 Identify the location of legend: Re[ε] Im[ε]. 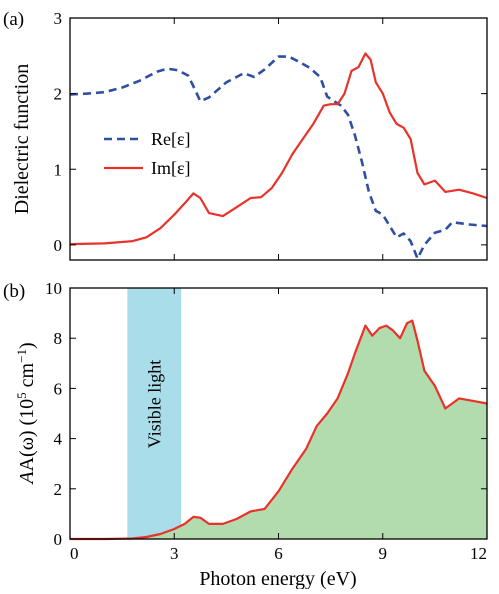
(147, 153).